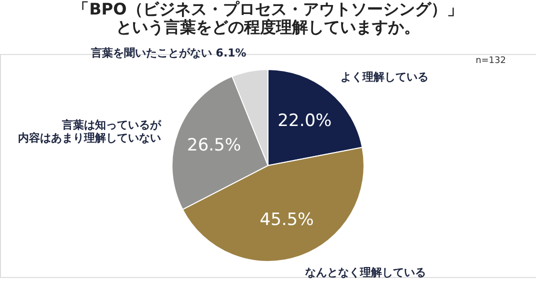  I want to click on text: n=132, so click(491, 61).